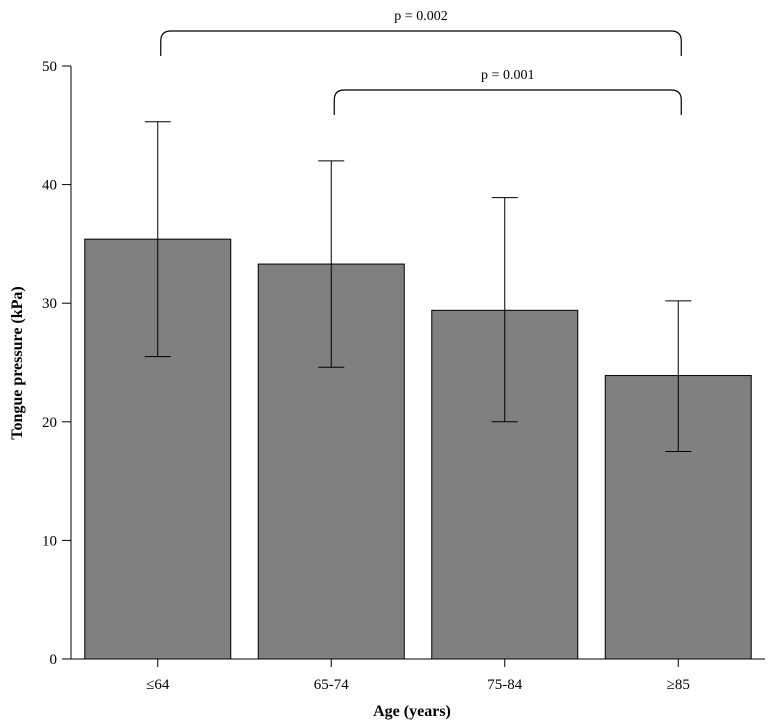  Describe the element at coordinates (49, 304) in the screenshot. I see `y-tick-label-3: 30` at that location.